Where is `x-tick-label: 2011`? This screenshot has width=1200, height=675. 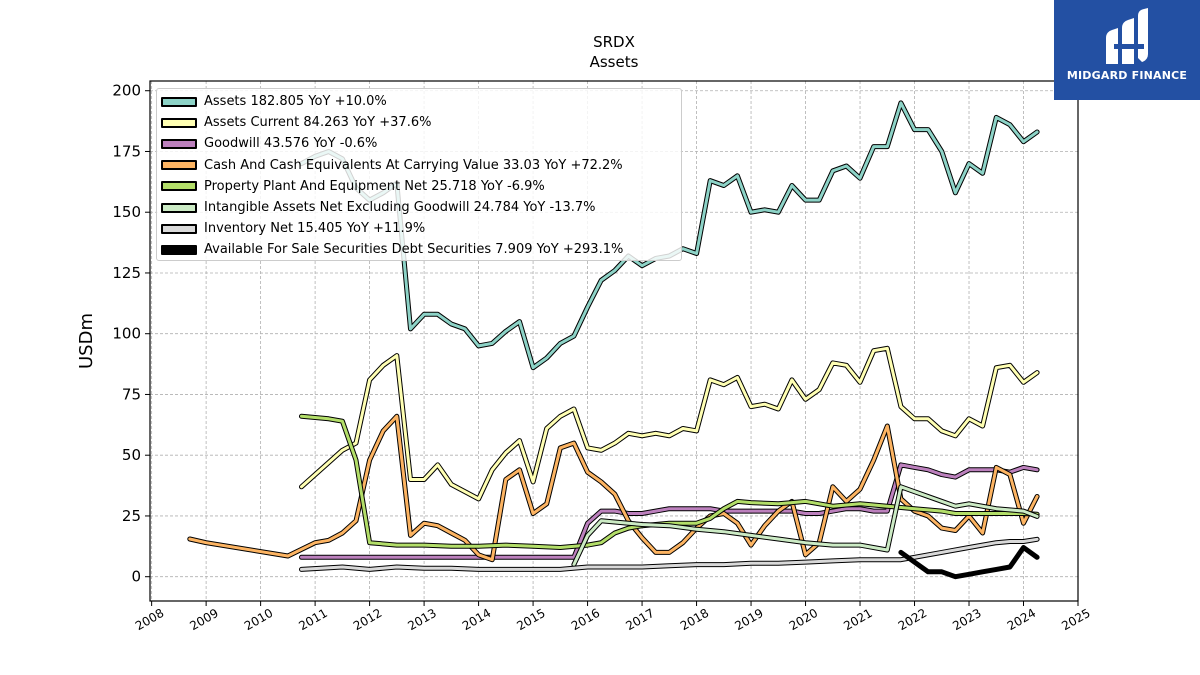
x-tick-label: 2011 is located at coordinates (312, 619).